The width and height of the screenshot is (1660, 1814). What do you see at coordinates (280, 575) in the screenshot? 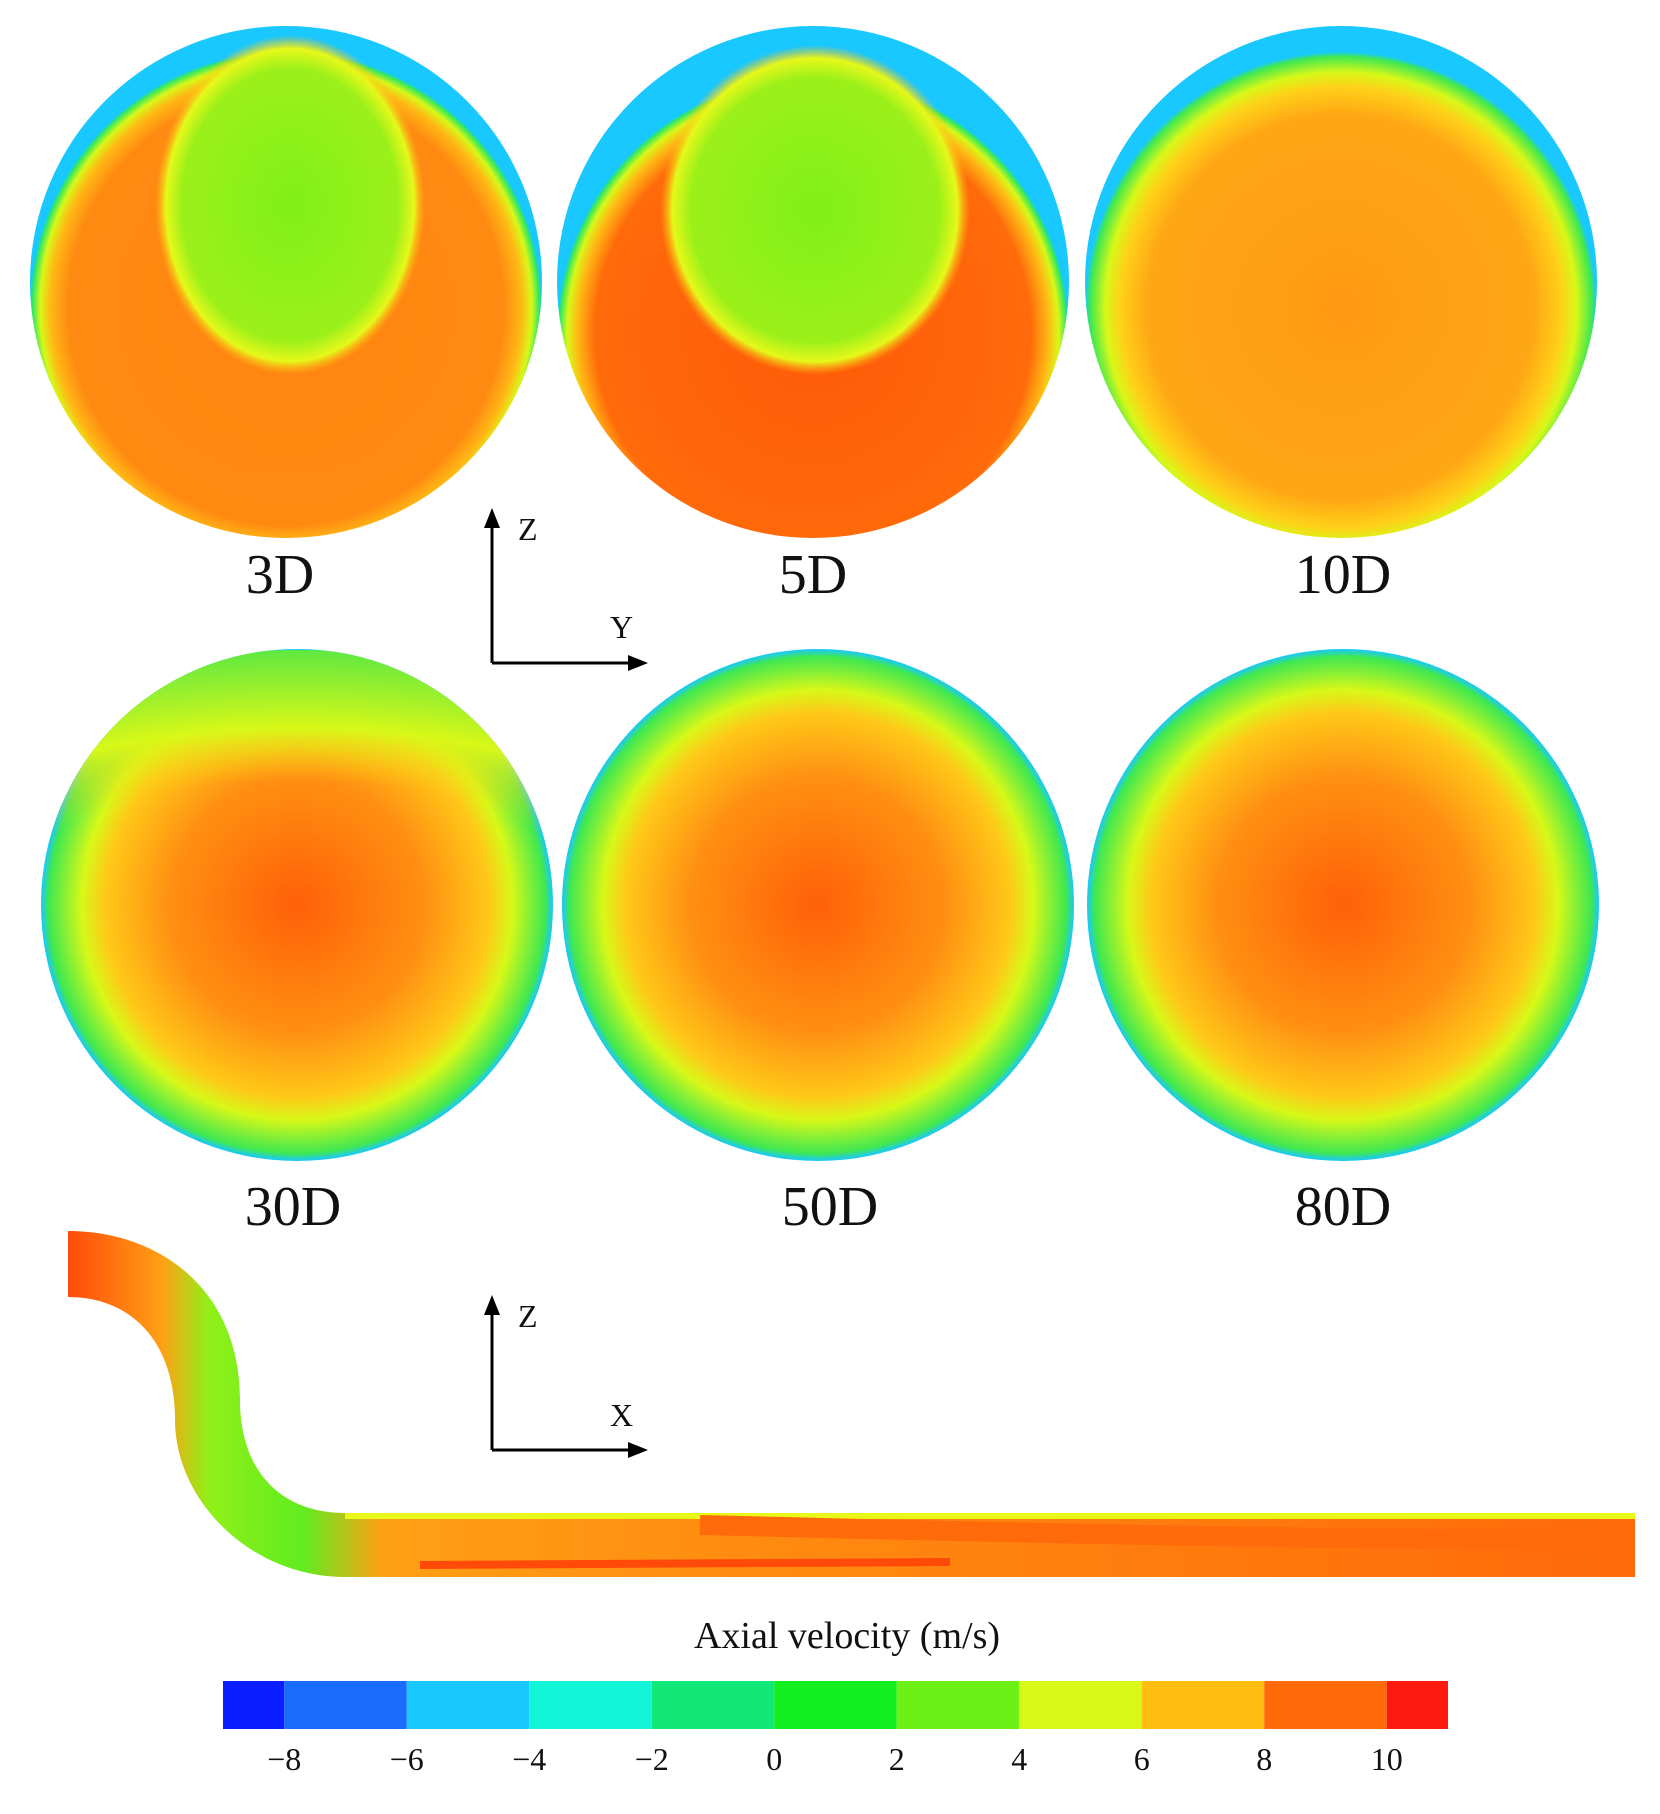
I see `panel-label: 3D` at bounding box center [280, 575].